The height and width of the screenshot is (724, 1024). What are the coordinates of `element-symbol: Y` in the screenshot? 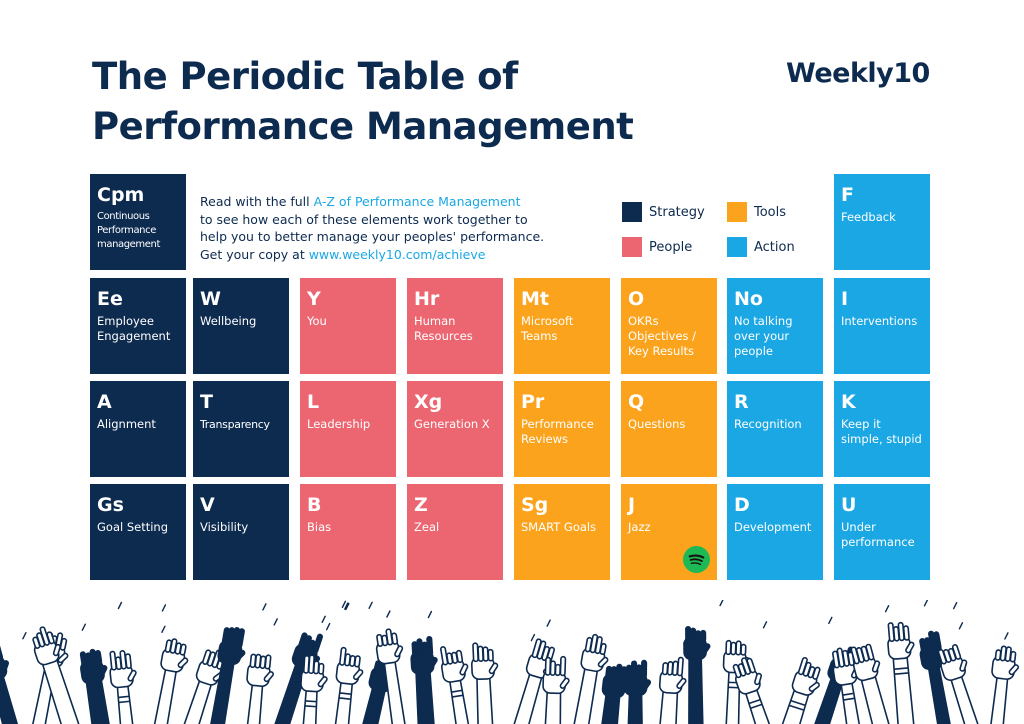 It's located at (314, 299).